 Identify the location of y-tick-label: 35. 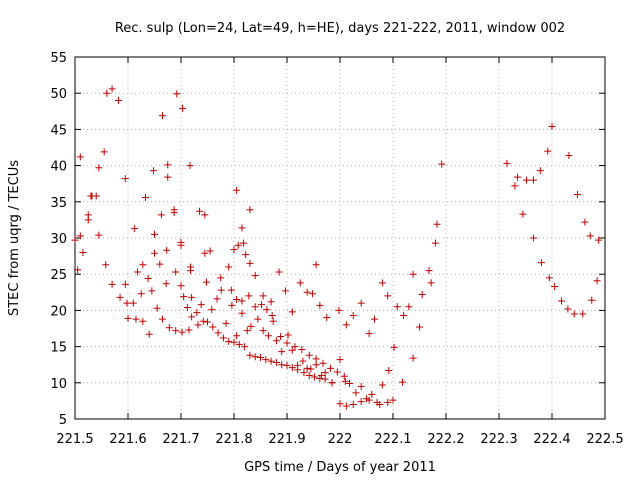
(58, 203).